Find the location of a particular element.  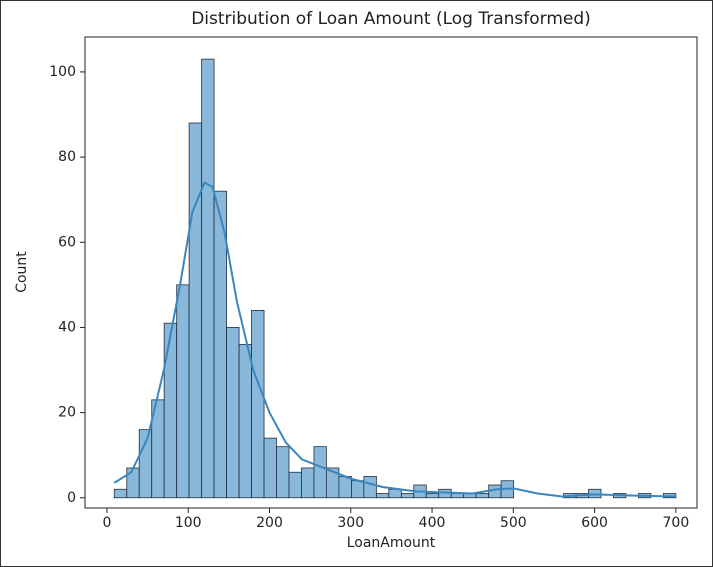

y-tick-label: 60 is located at coordinates (67, 242).